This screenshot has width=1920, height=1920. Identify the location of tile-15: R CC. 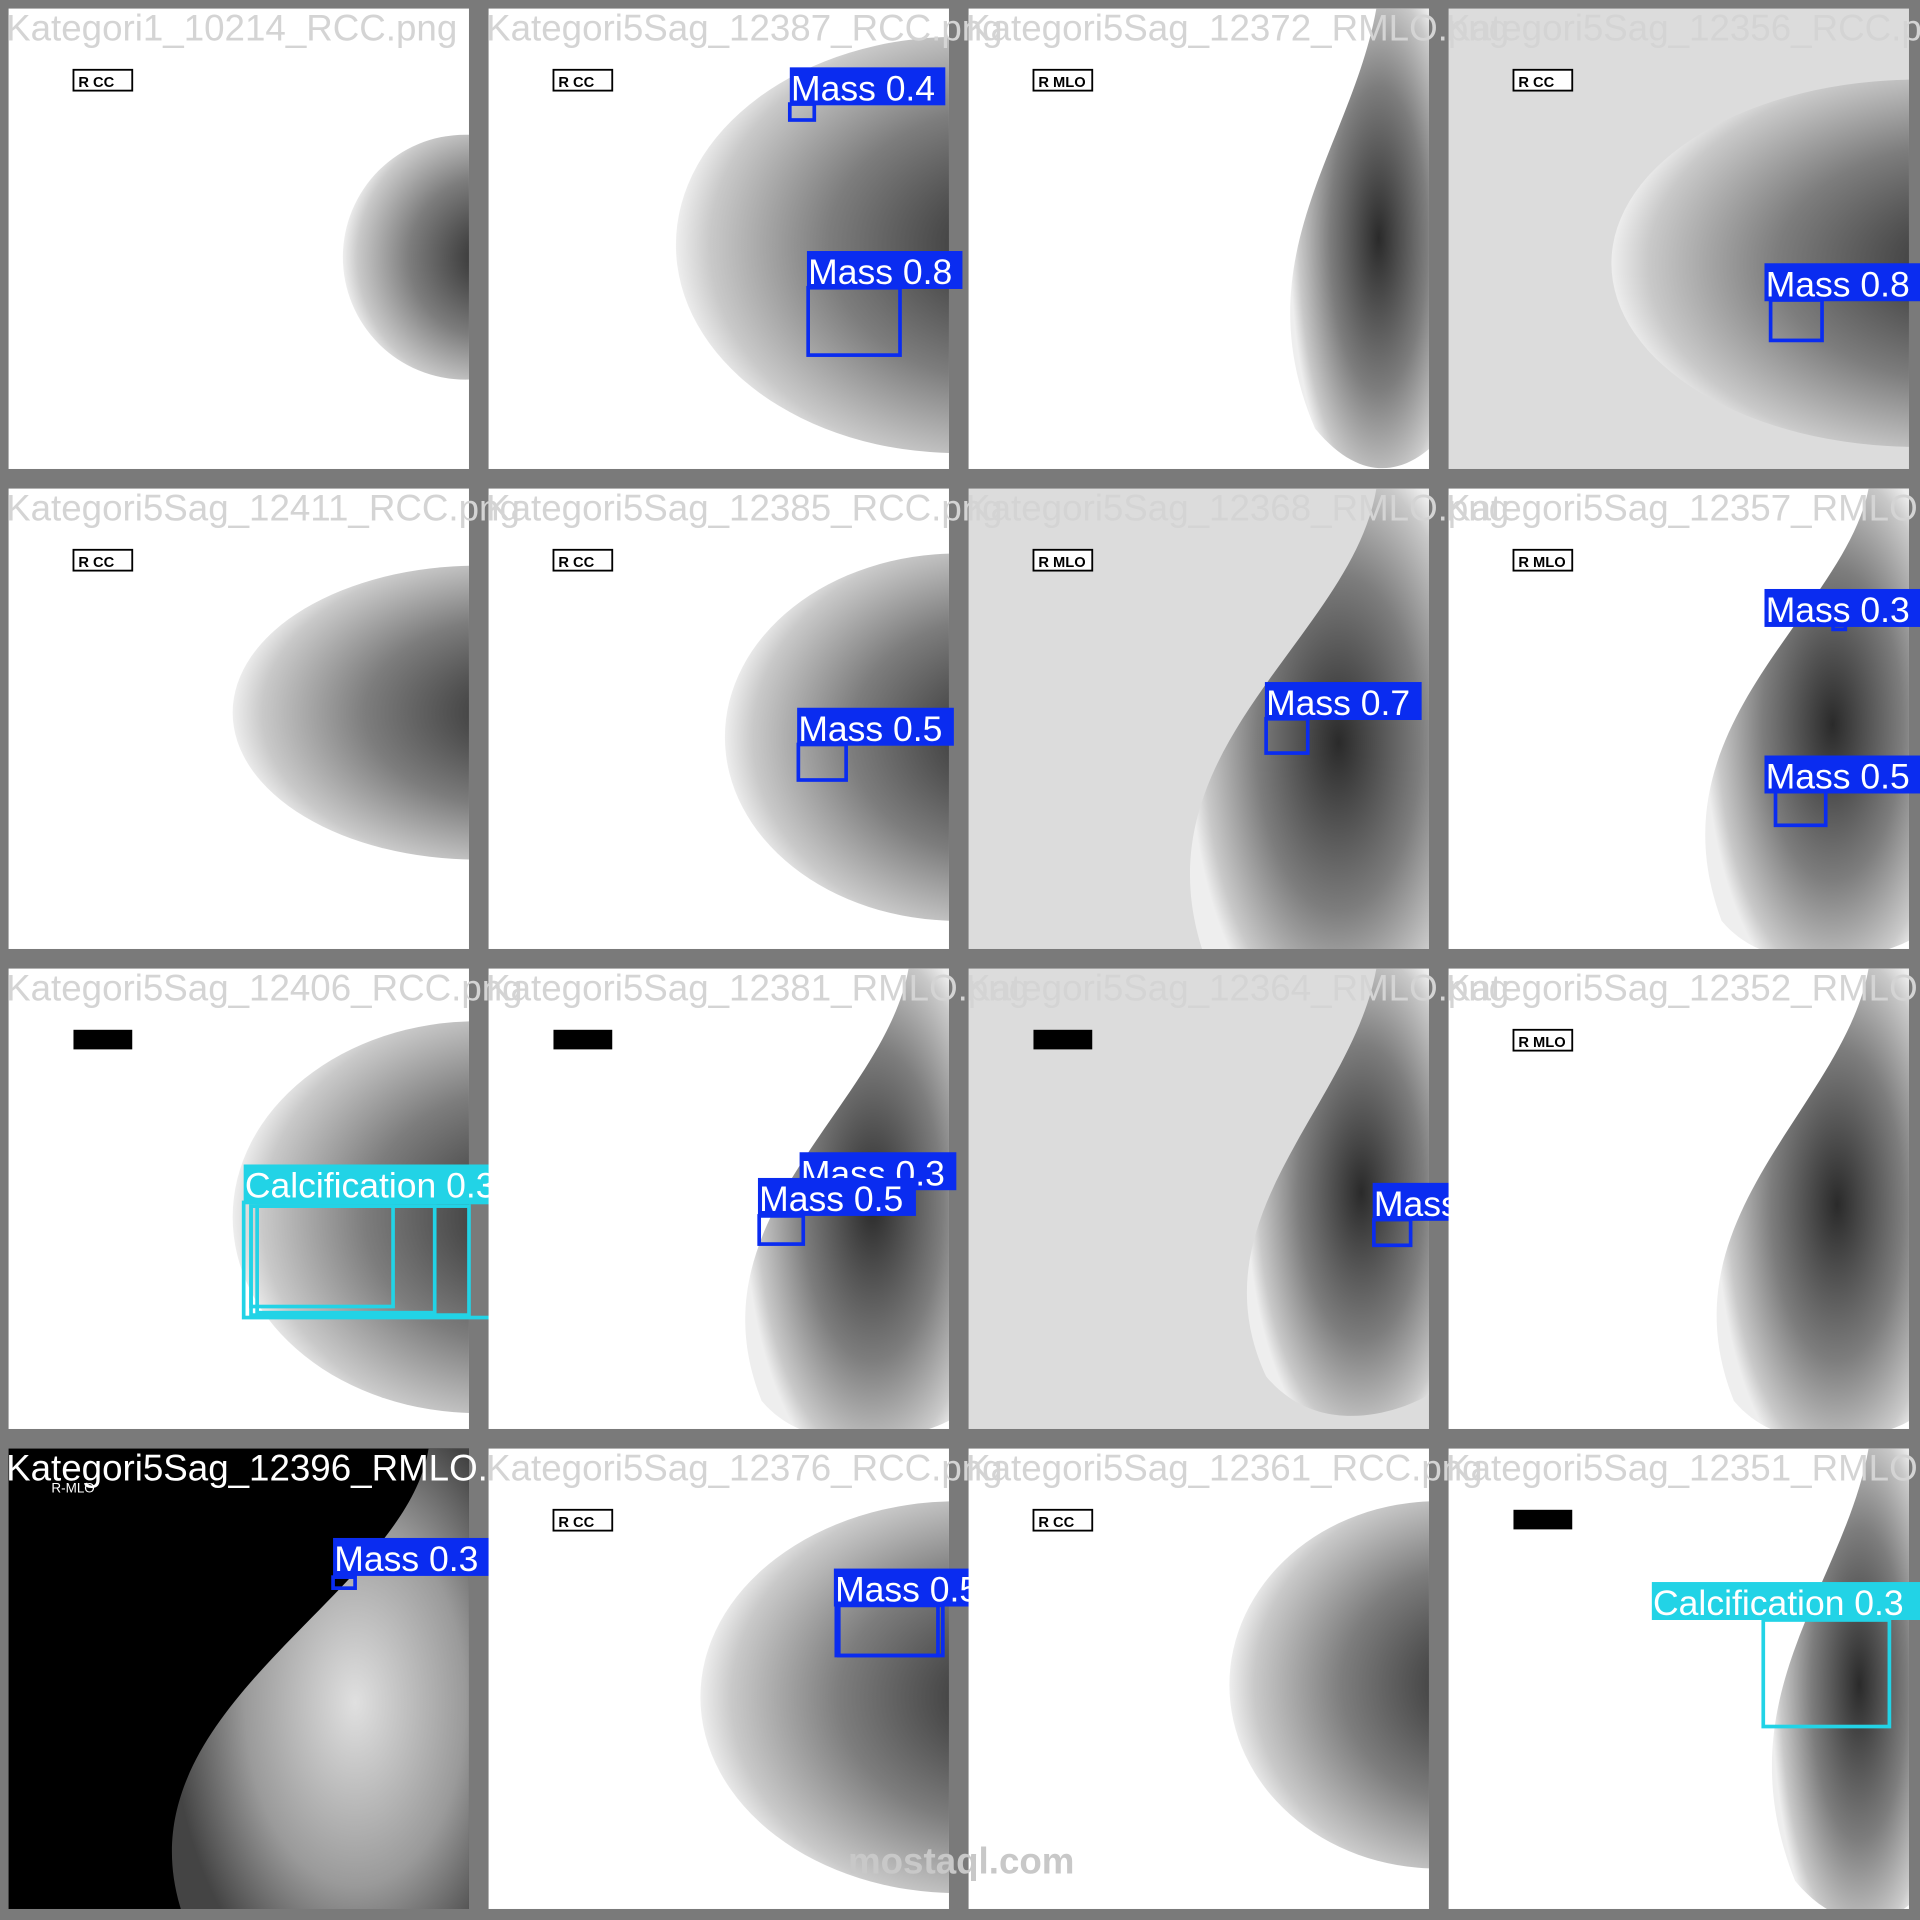
(1198, 1678).